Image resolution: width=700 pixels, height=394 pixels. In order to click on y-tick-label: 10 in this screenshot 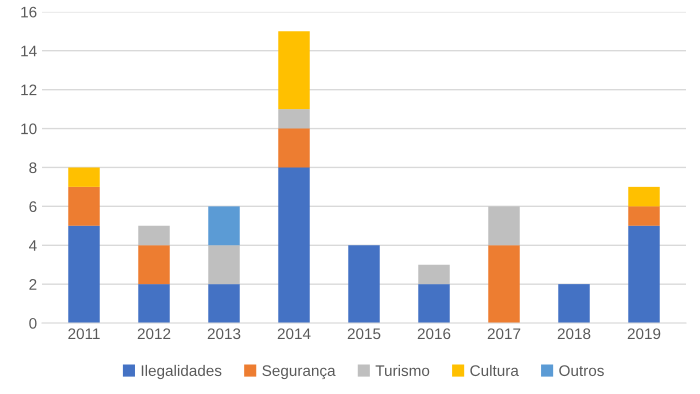, I will do `click(29, 128)`.